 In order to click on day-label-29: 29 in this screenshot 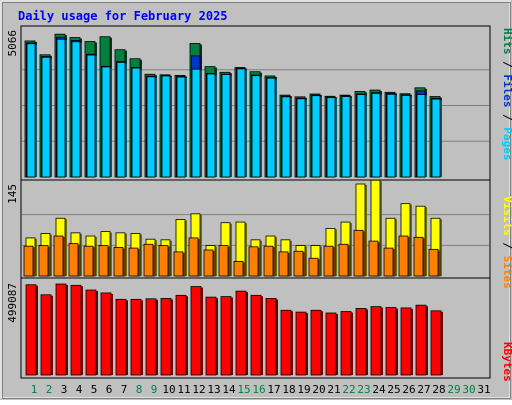, I will do `click(453, 389)`.